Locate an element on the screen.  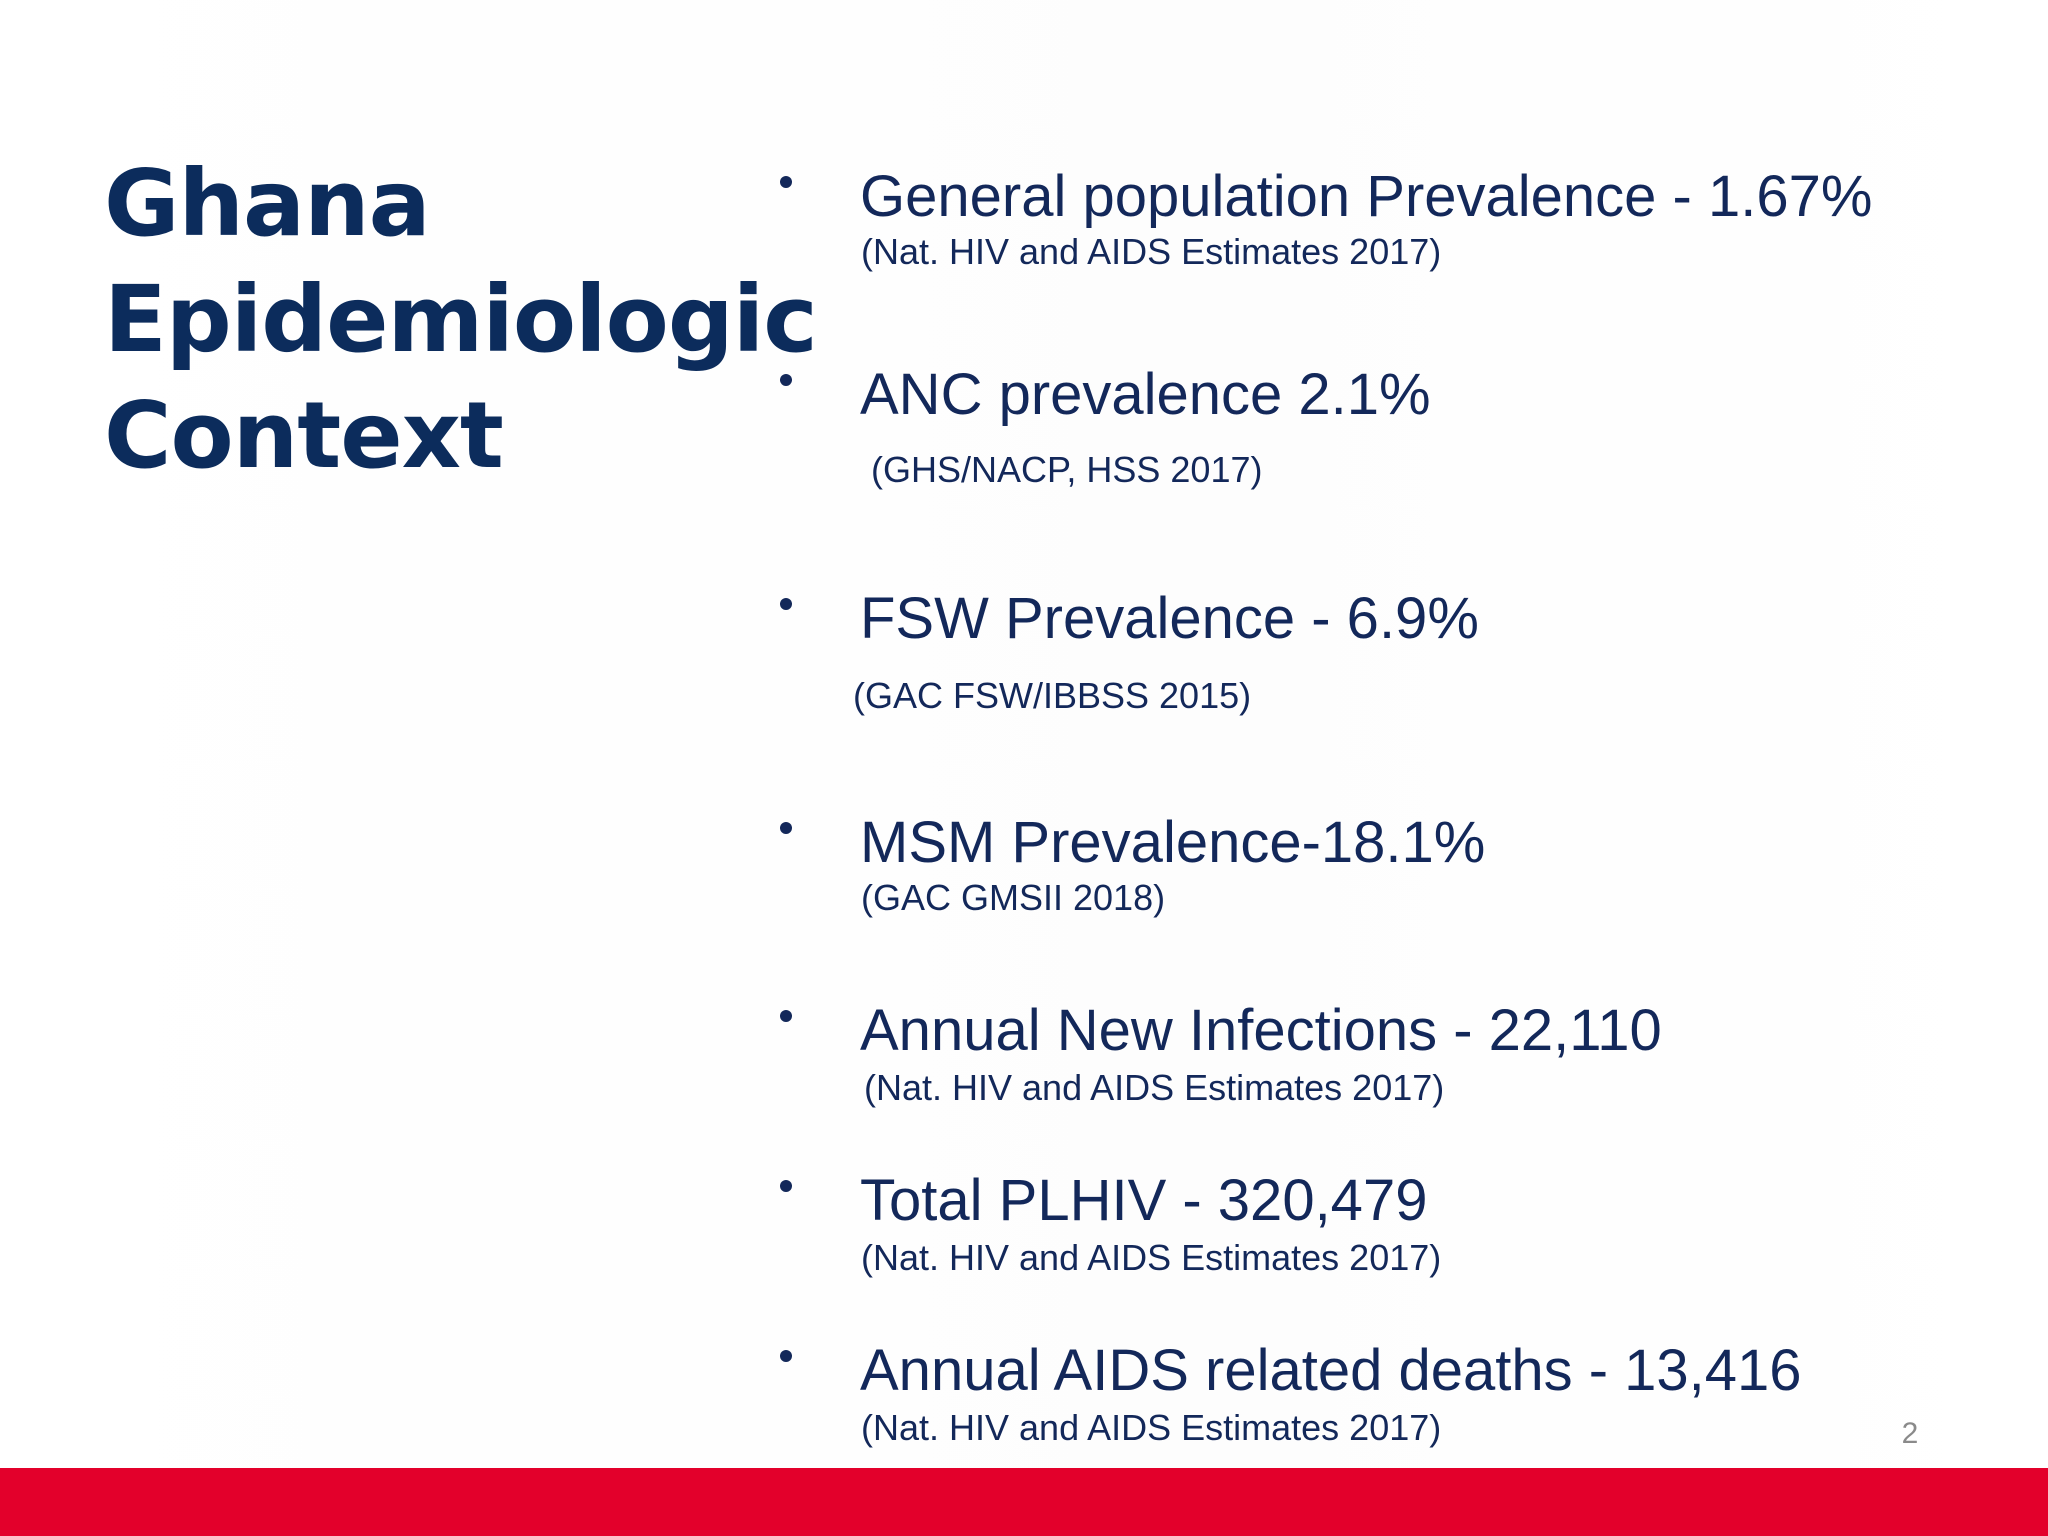
bullet-text: MSM Prevalence-18.1% is located at coordinates (1173, 842).